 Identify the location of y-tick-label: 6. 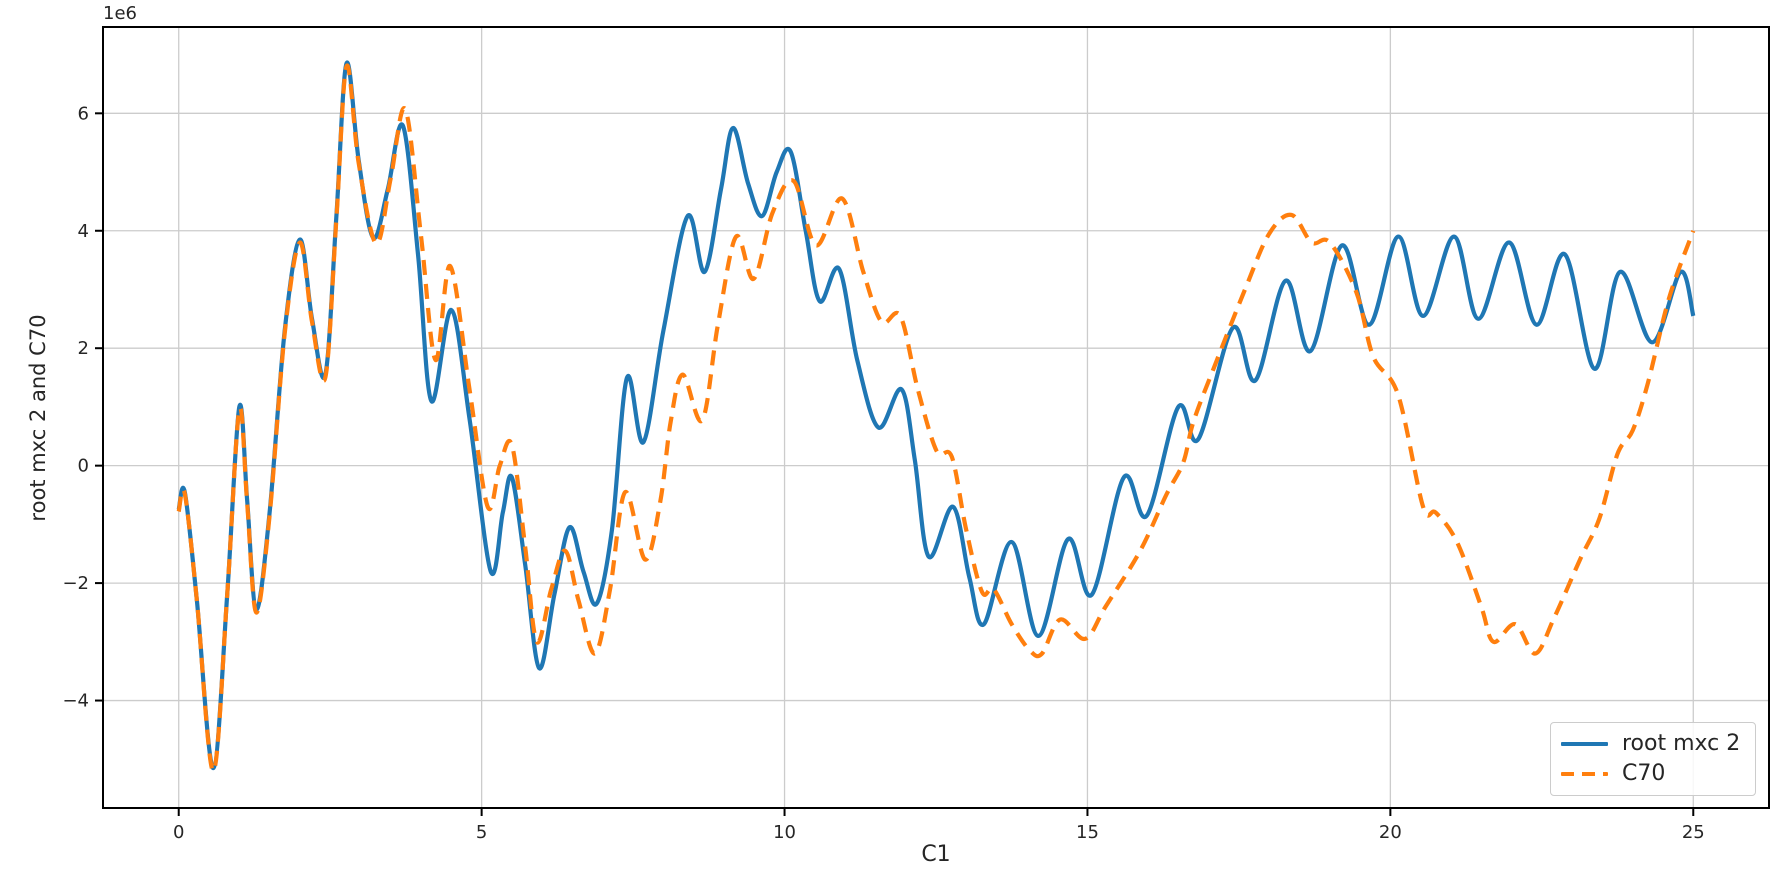
(83, 113).